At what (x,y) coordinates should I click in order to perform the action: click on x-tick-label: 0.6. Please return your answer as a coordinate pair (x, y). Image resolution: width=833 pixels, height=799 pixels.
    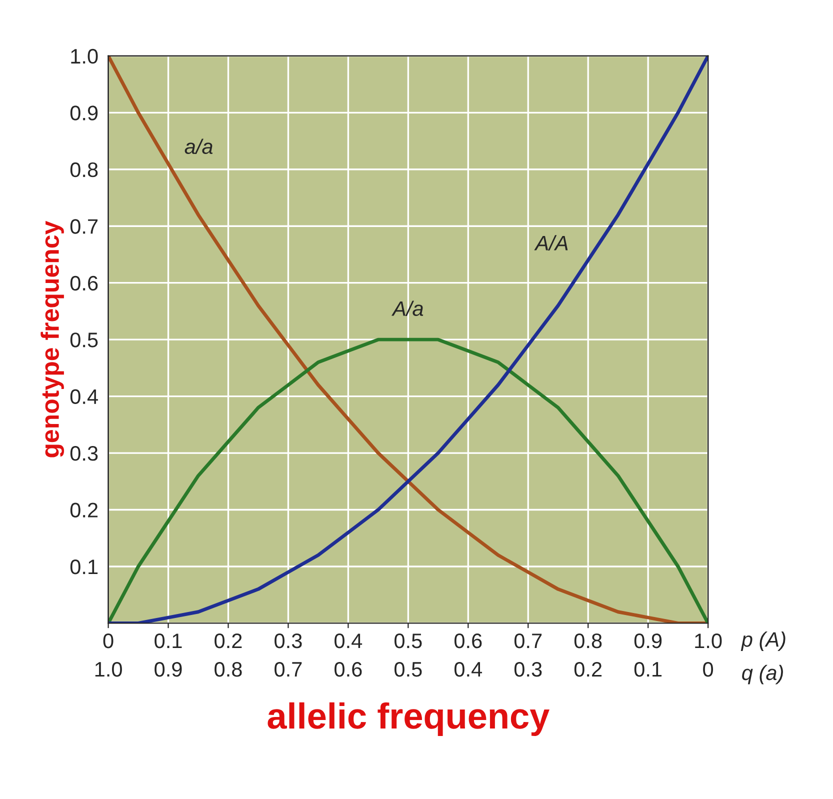
    Looking at the image, I should click on (468, 640).